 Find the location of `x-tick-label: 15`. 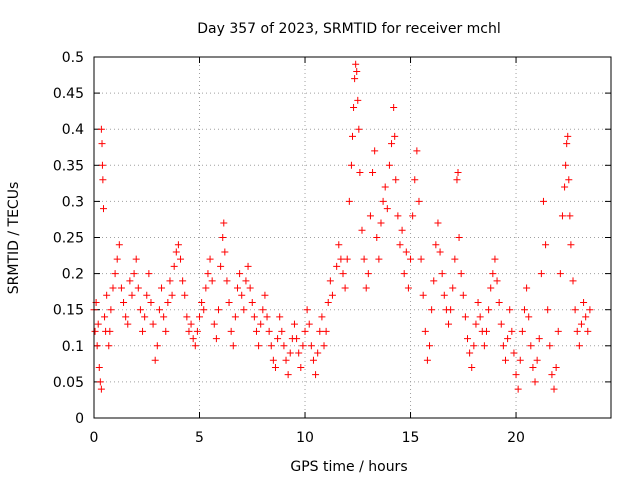

x-tick-label: 15 is located at coordinates (411, 438).